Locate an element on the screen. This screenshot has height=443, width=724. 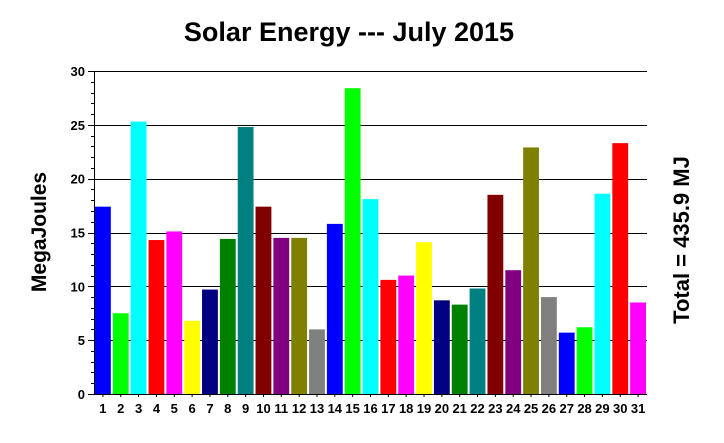
y-tick-label: 15 is located at coordinates (78, 233).